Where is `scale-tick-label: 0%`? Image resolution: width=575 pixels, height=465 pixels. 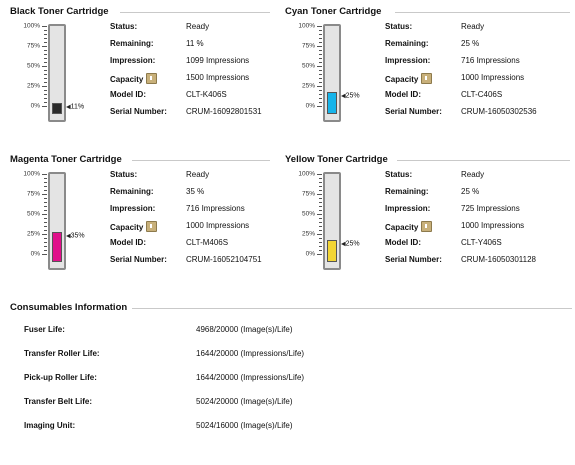 scale-tick-label: 0% is located at coordinates (310, 106).